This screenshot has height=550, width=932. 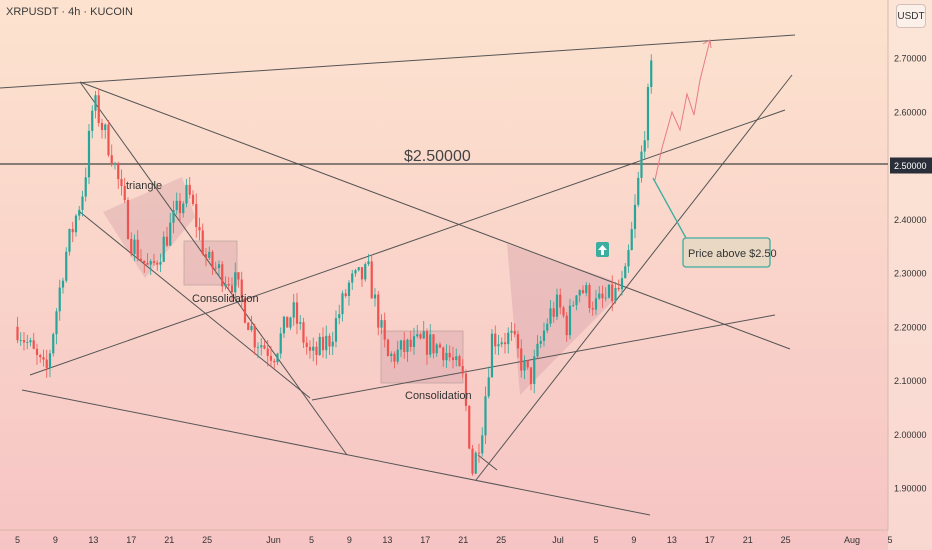 I want to click on callout-box, so click(x=726, y=252).